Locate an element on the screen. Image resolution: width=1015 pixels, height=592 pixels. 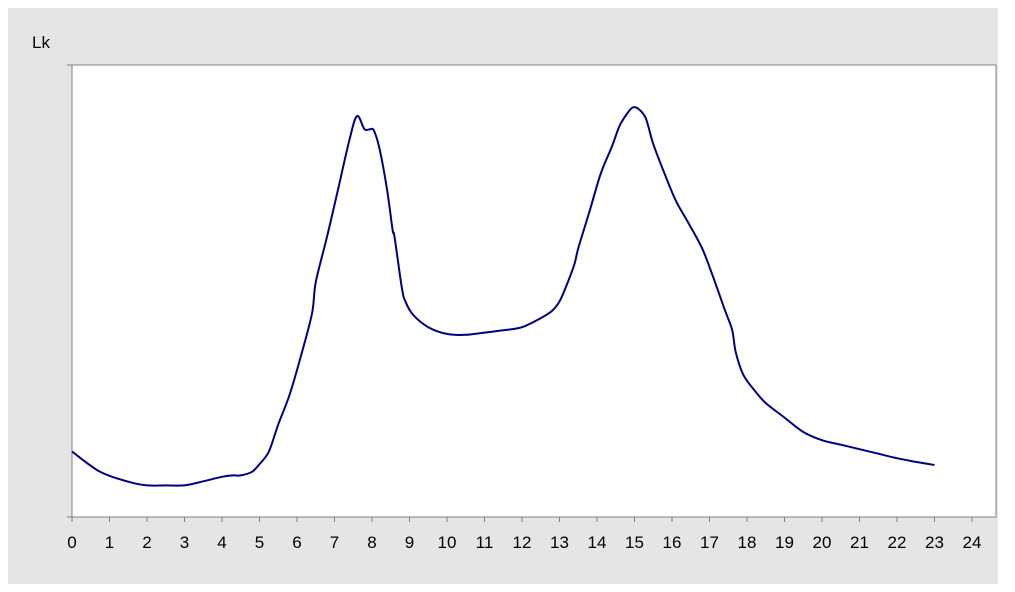
x-tick-label: 4 is located at coordinates (221, 542).